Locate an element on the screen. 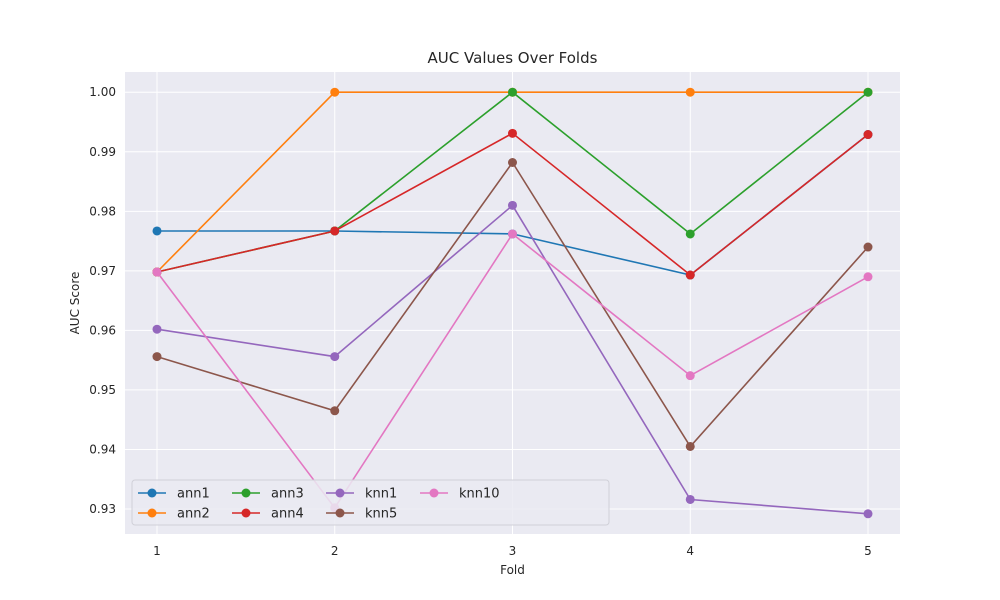 The image size is (1000, 600). y-axis-label: AUC Score is located at coordinates (75, 303).